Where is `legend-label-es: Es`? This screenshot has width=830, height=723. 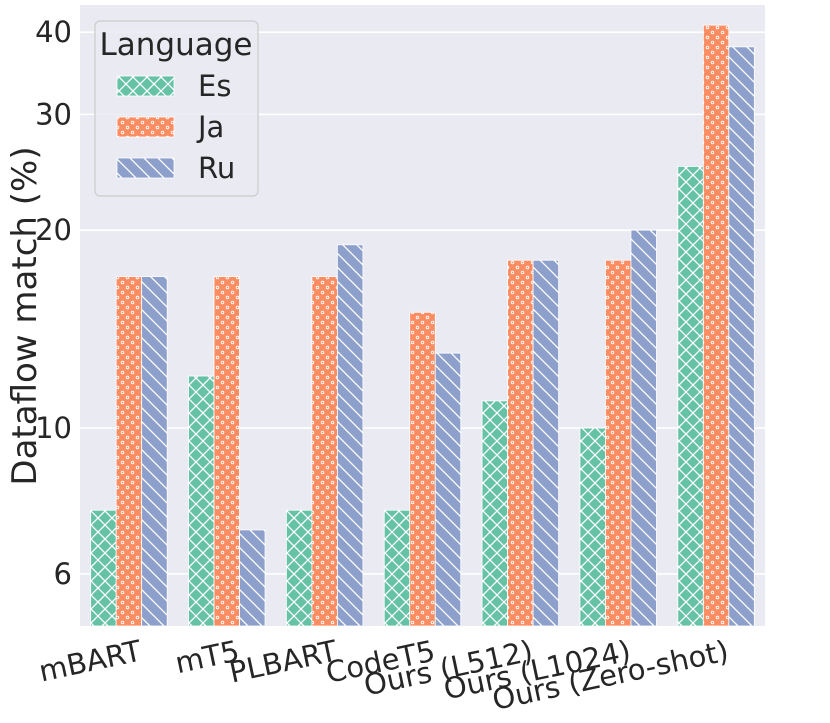 legend-label-es: Es is located at coordinates (214, 86).